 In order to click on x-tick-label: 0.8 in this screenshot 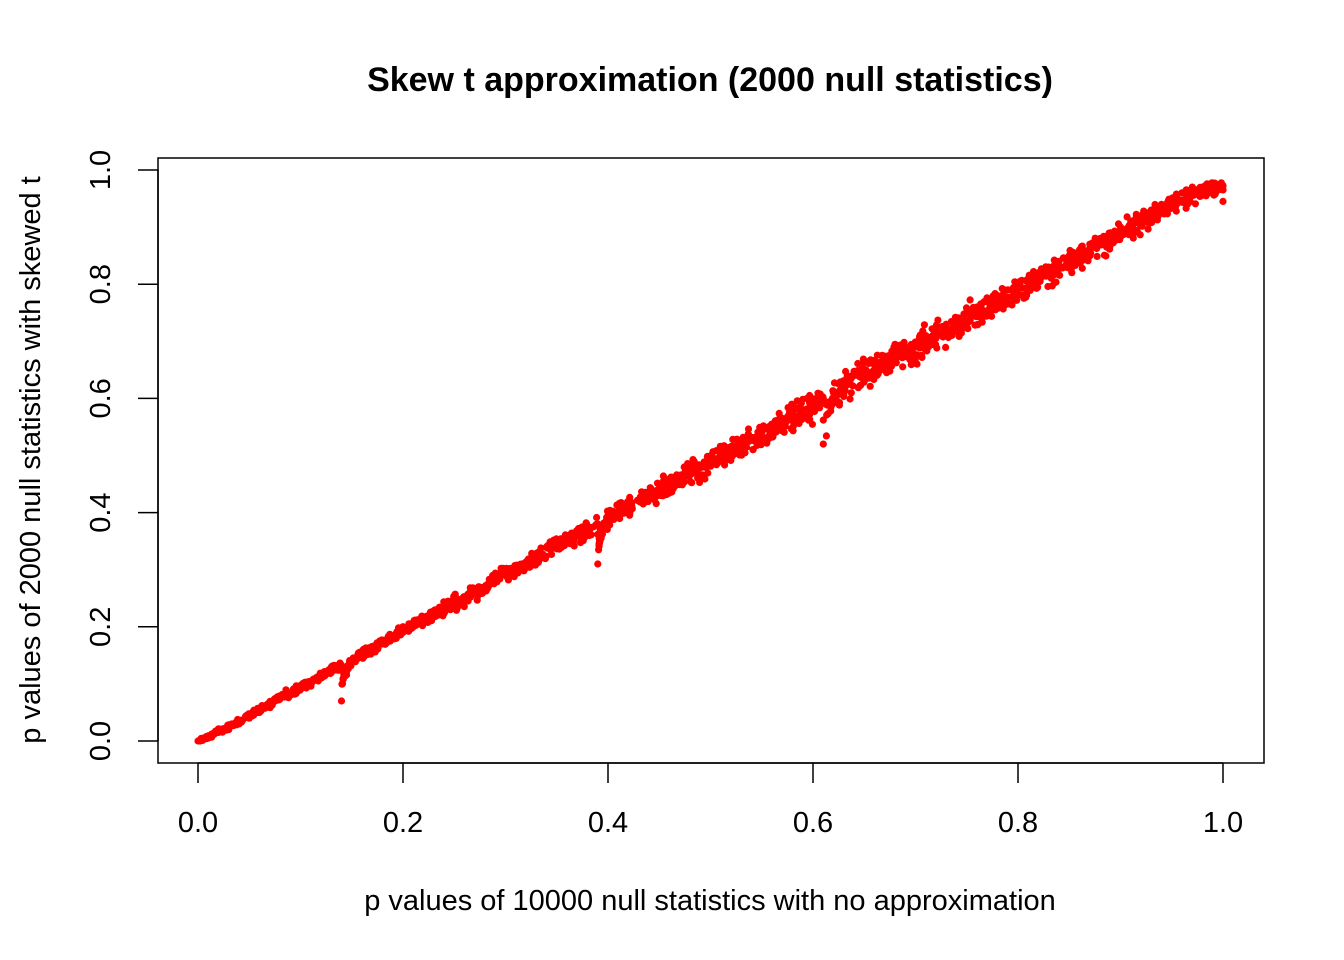, I will do `click(1018, 823)`.